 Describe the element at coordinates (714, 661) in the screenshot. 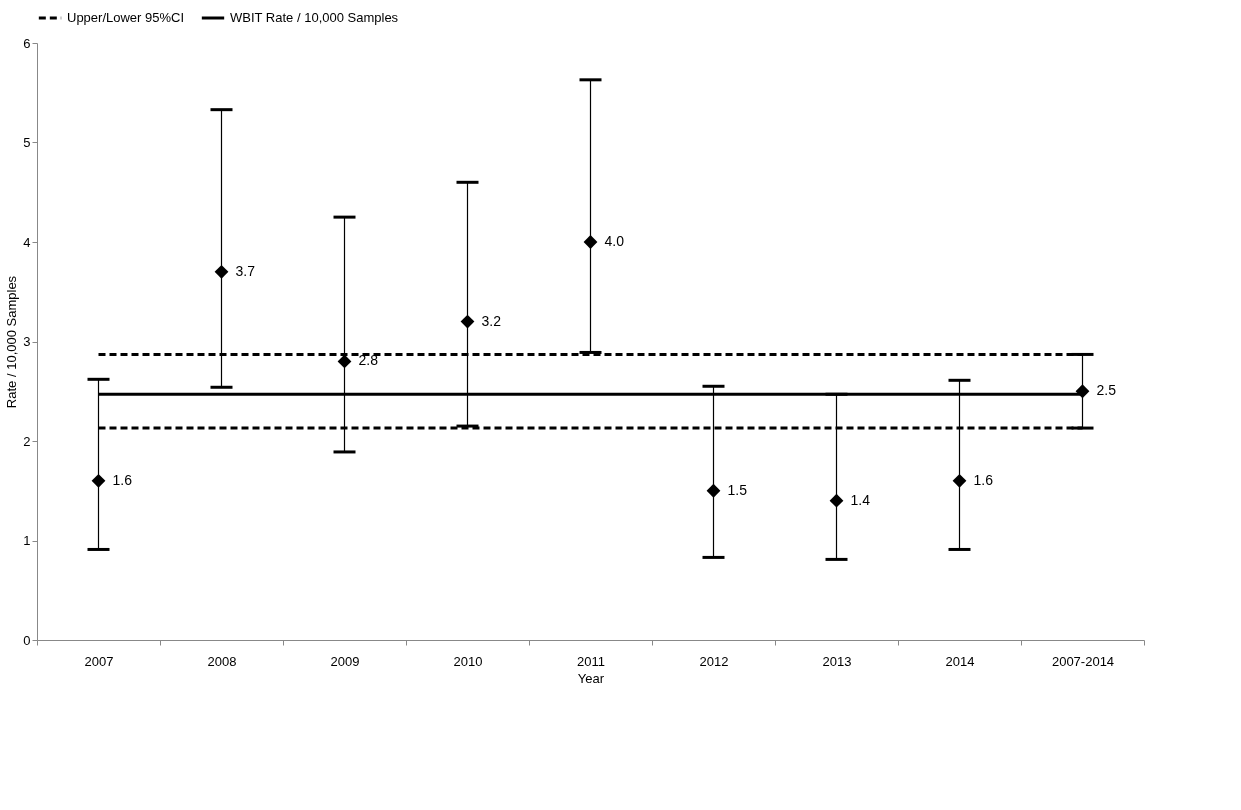

I see `x-tick-label: 2012` at that location.